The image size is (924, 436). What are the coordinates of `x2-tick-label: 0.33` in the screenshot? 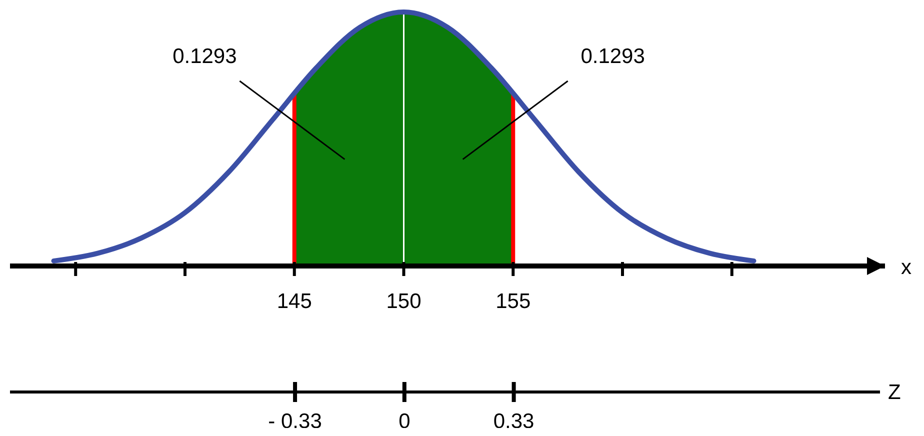 It's located at (513, 421).